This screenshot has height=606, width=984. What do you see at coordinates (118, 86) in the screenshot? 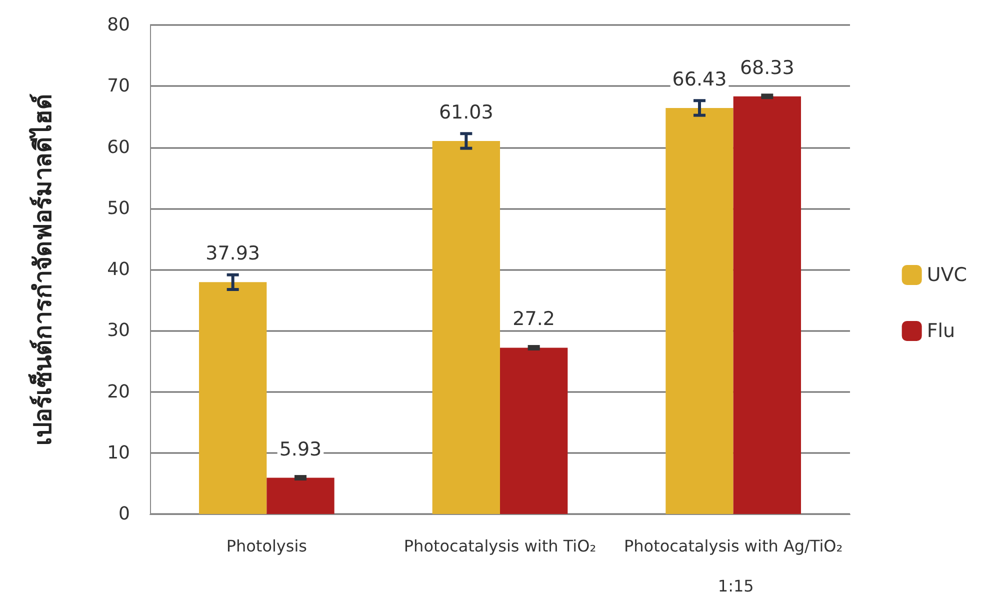
I see `y-tick-label: 70` at bounding box center [118, 86].